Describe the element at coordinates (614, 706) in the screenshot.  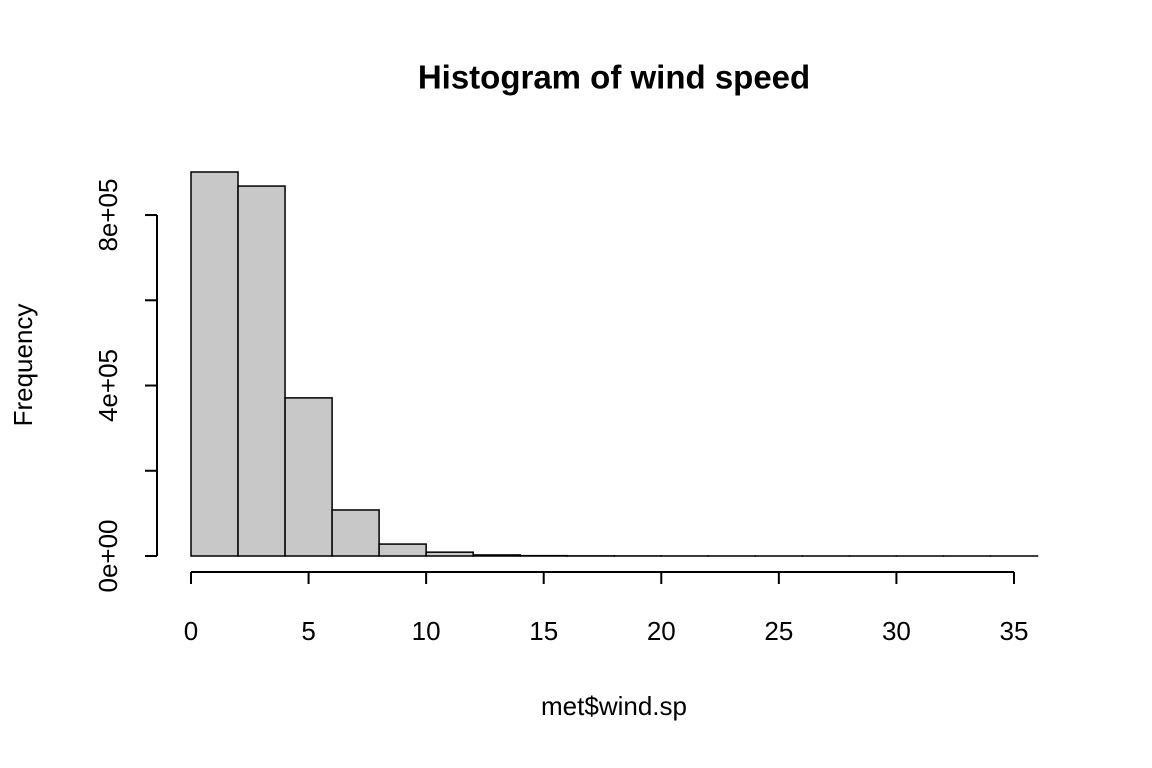
I see `x-axis-label: met$wind.sp` at that location.